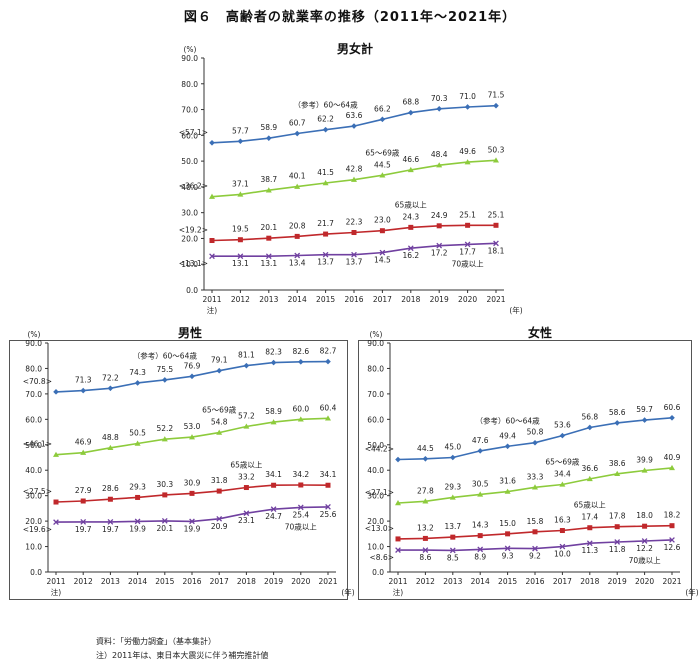  Describe the element at coordinates (33, 521) in the screenshot. I see `y-tick-label-male: 20.0` at that location.